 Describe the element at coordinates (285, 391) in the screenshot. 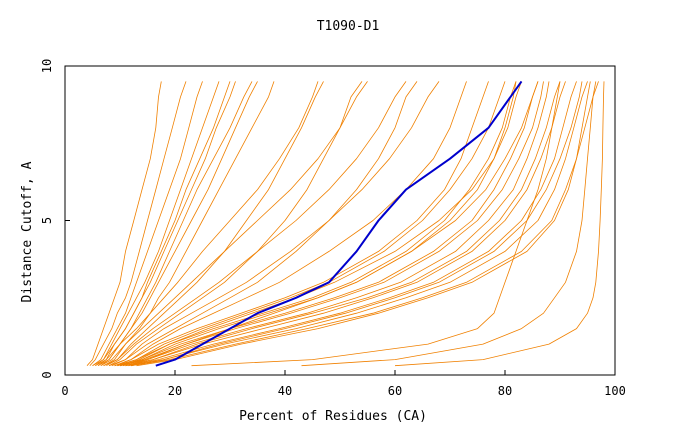

I see `x-tick-label-40: 40` at that location.